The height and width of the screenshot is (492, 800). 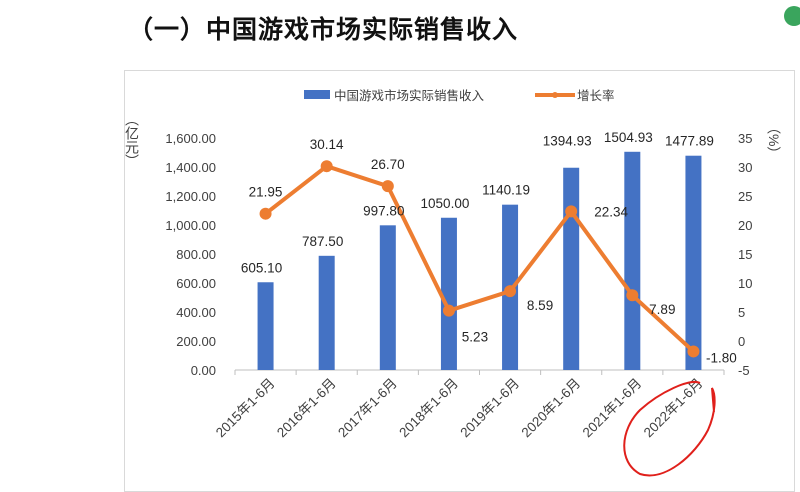 I want to click on x-tick-label: 2016年1-6月, so click(x=306, y=408).